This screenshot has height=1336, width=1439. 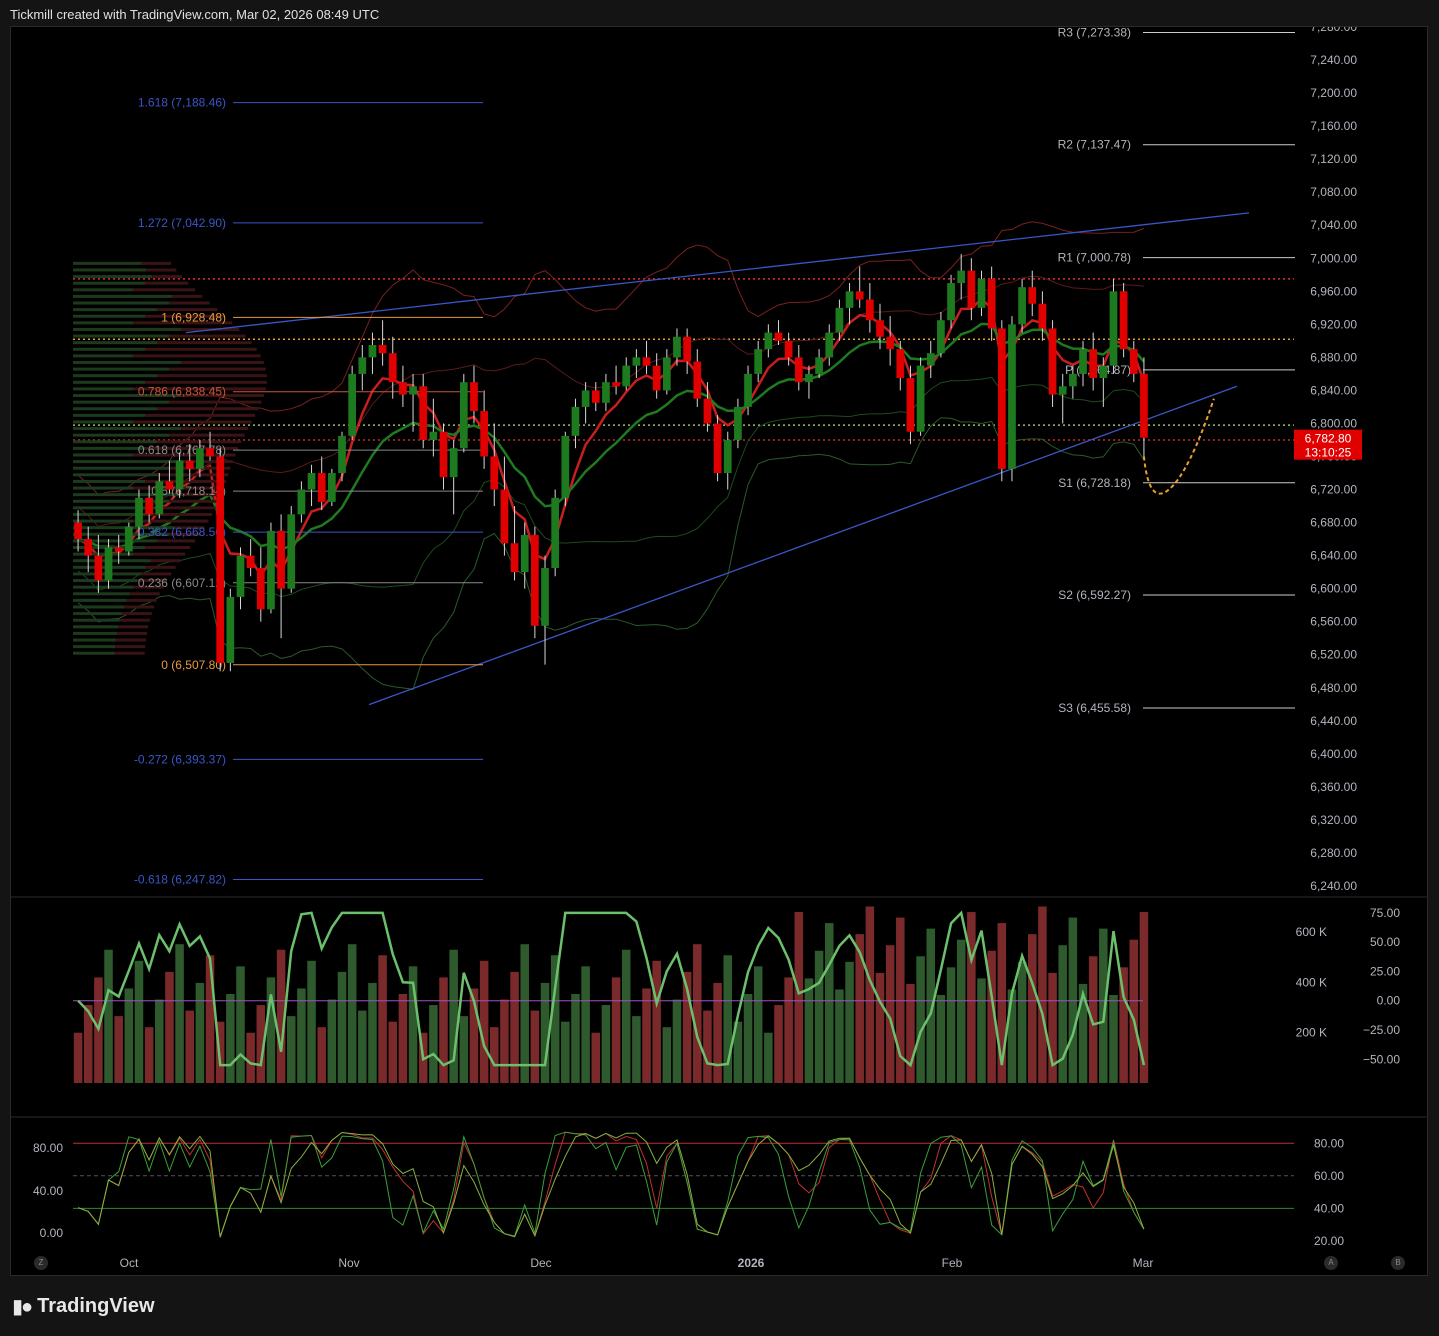 I want to click on bollinger-band, so click(x=611, y=487).